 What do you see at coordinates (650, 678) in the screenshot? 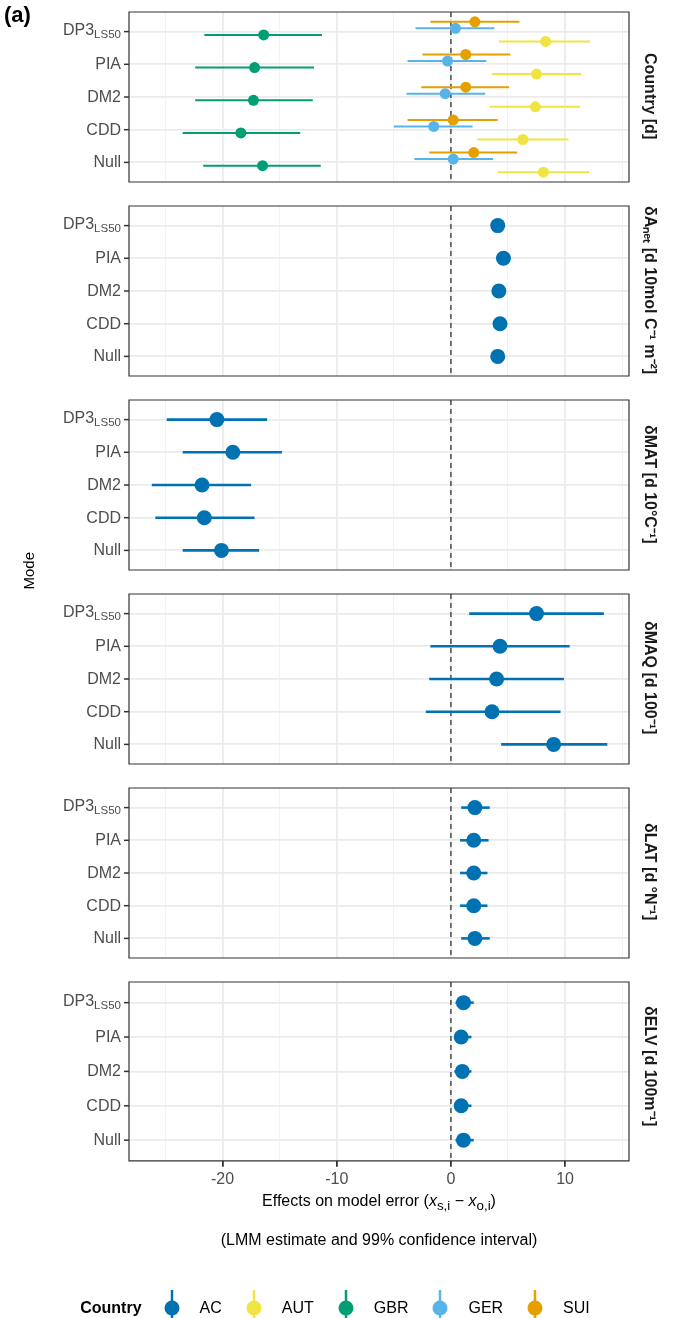
I see `y2-axis-title: δMAQ [d 100⁻¹]` at bounding box center [650, 678].